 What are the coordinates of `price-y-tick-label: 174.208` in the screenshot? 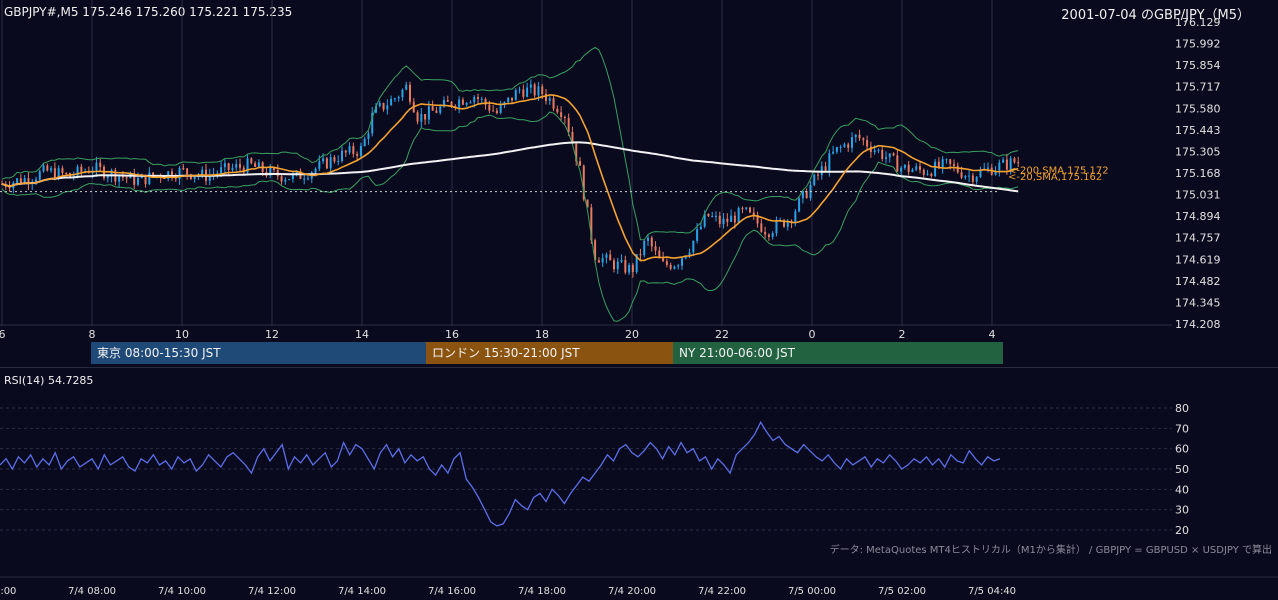 It's located at (1198, 324).